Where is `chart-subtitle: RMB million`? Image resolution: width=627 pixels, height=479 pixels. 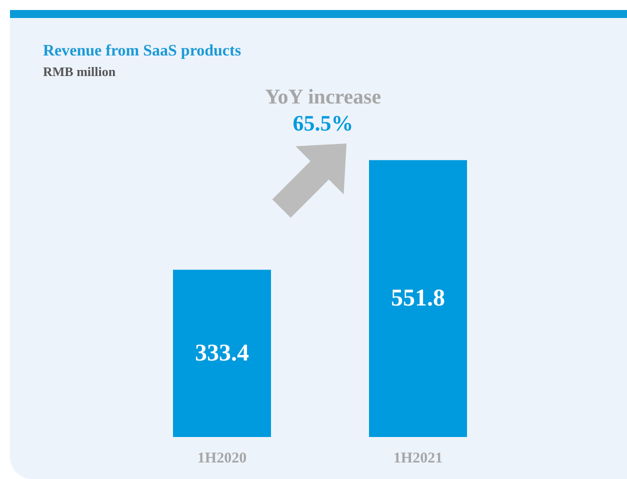
chart-subtitle: RMB million is located at coordinates (79, 71).